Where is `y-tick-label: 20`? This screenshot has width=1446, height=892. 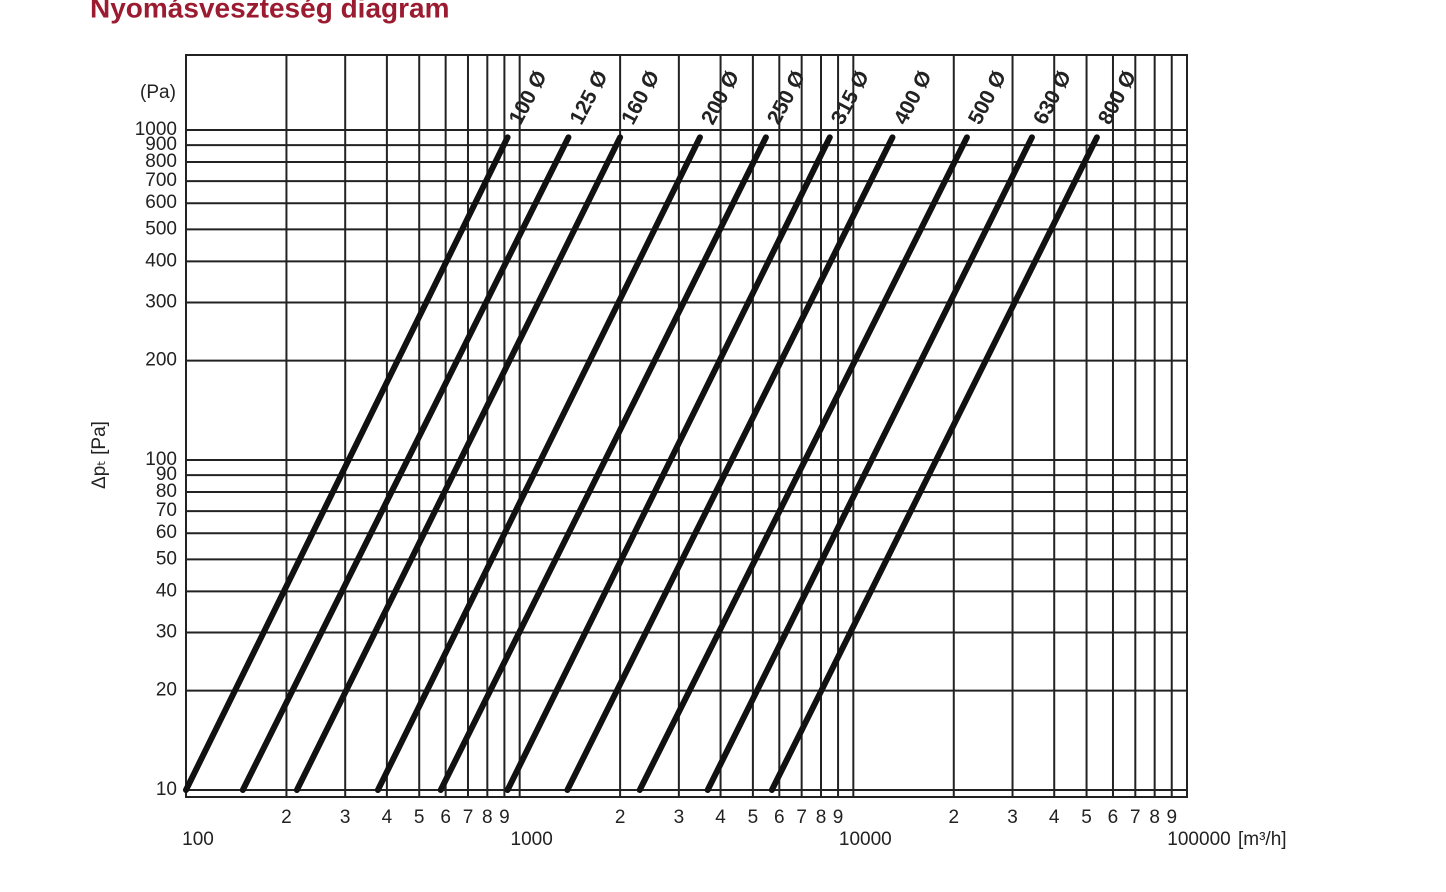 y-tick-label: 20 is located at coordinates (166, 690).